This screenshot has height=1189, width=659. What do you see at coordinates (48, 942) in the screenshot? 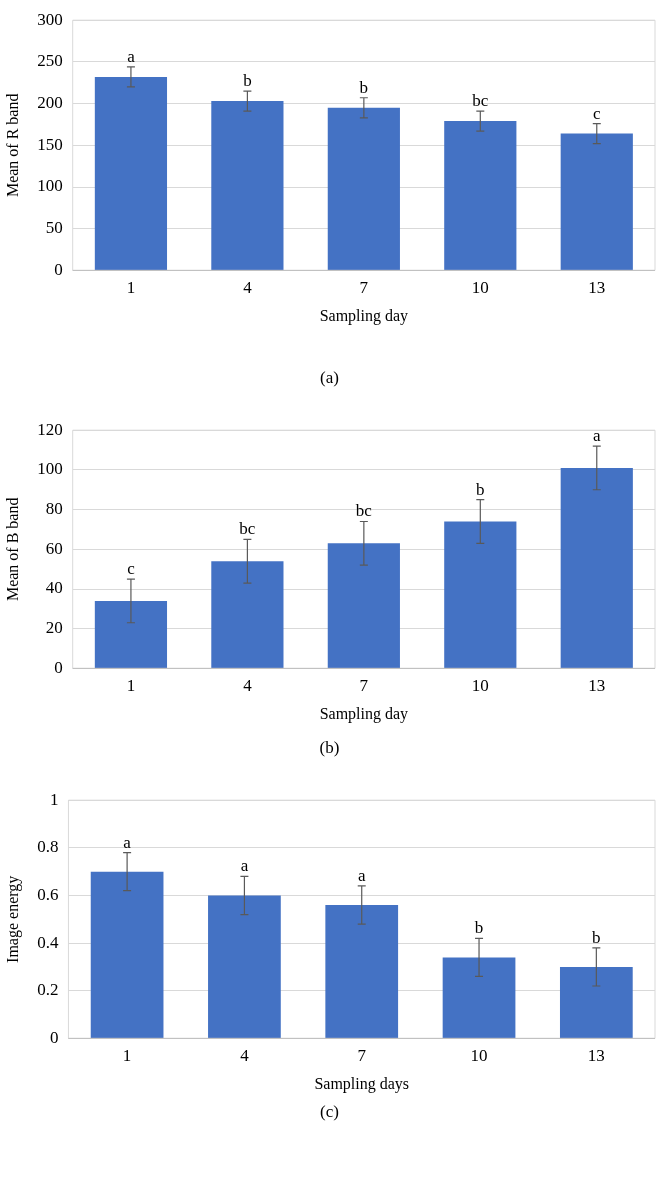
I see `y-tick-label: 0.4` at bounding box center [48, 942].